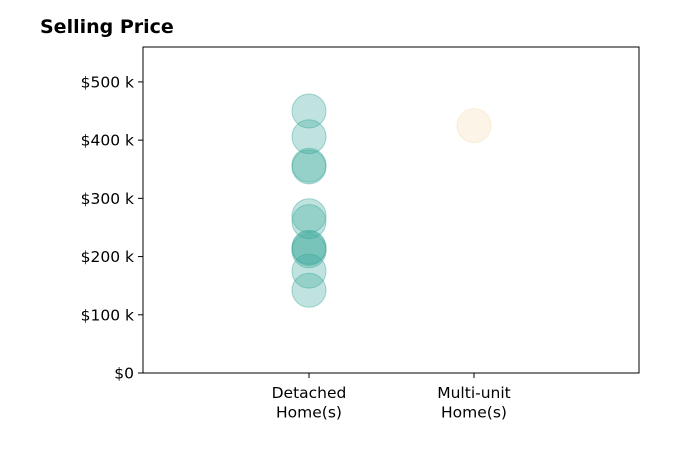  Describe the element at coordinates (107, 141) in the screenshot. I see `y-tick-label: $400 k` at that location.